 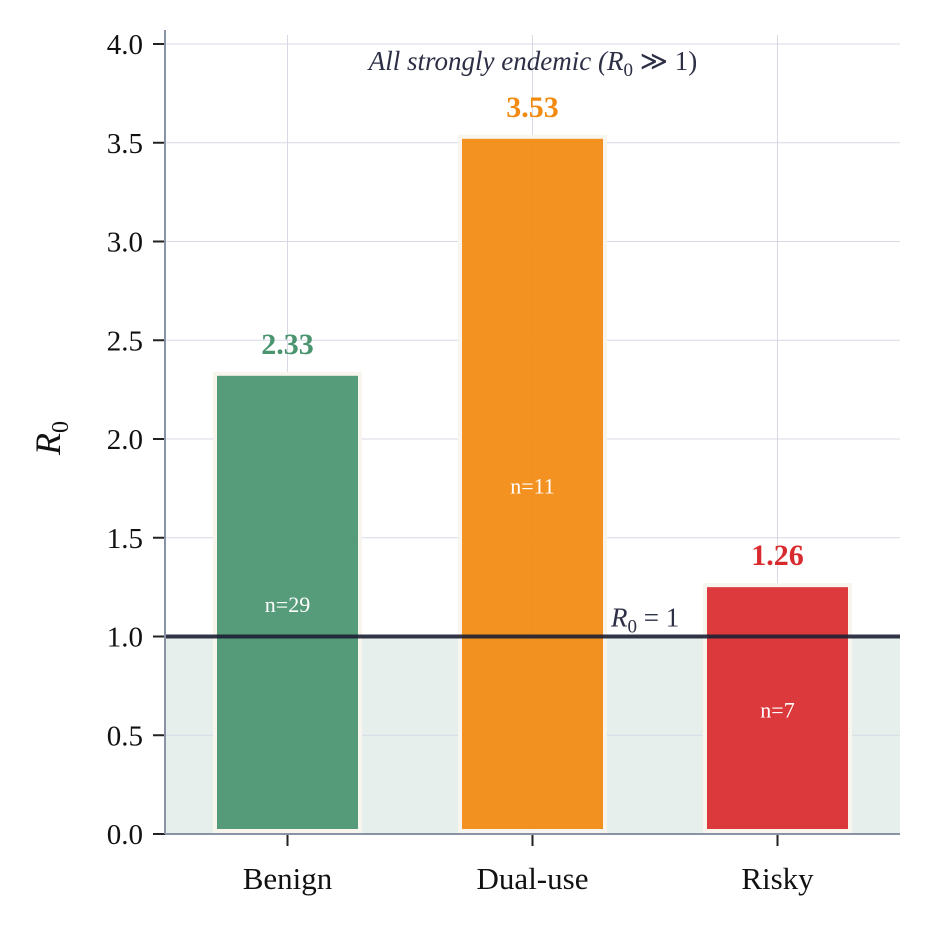 I want to click on y-tick-label: 4.0, so click(x=125, y=45).